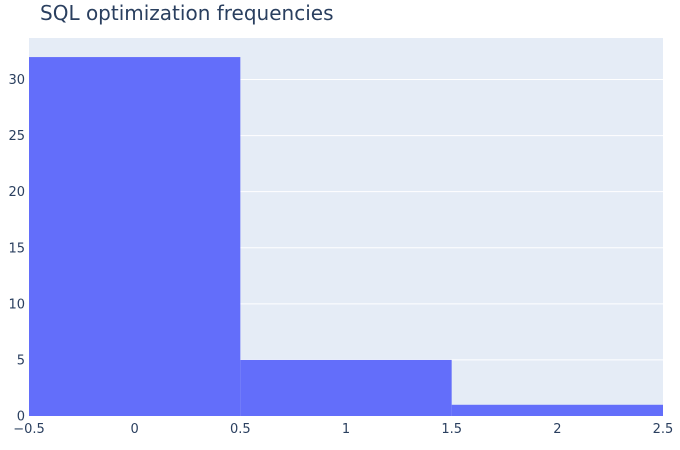  I want to click on y-axis-ticks: 0 5 10 15 20 25 30, so click(16, 248).